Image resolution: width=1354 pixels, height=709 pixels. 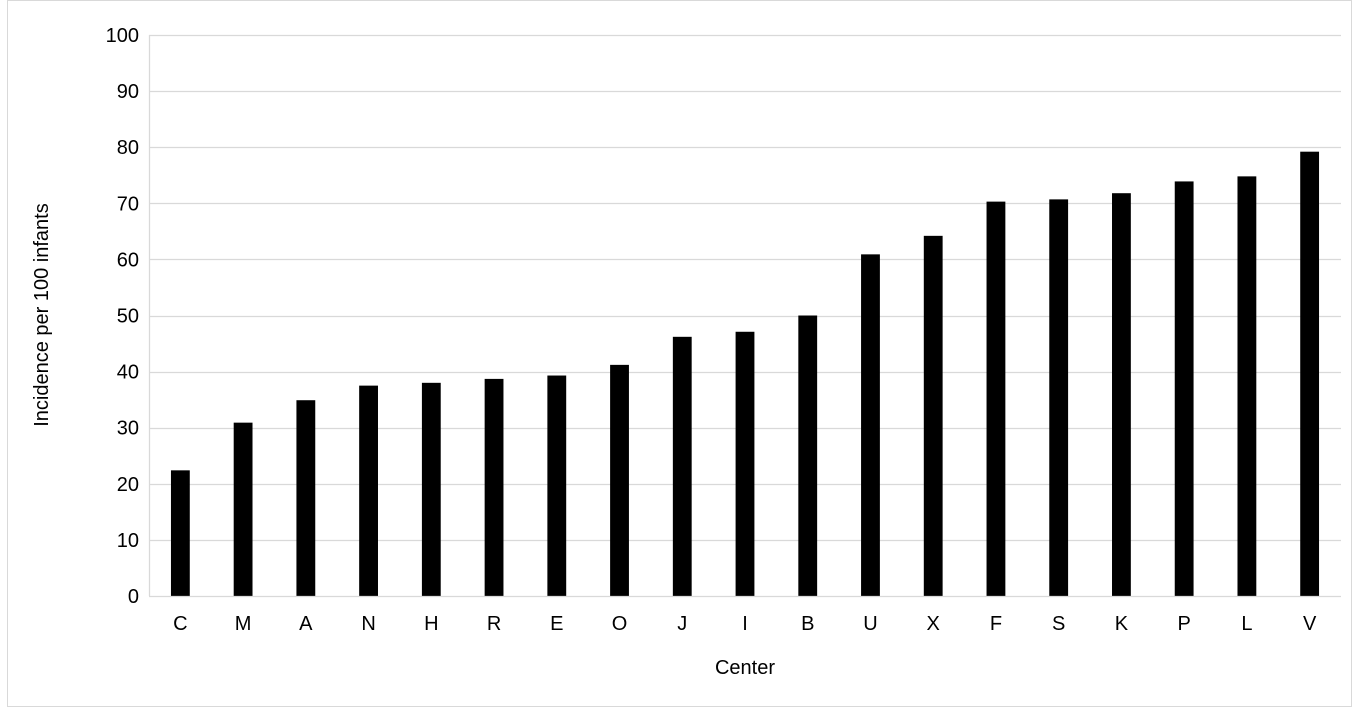 I want to click on y-tick-label: 70, so click(x=128, y=204).